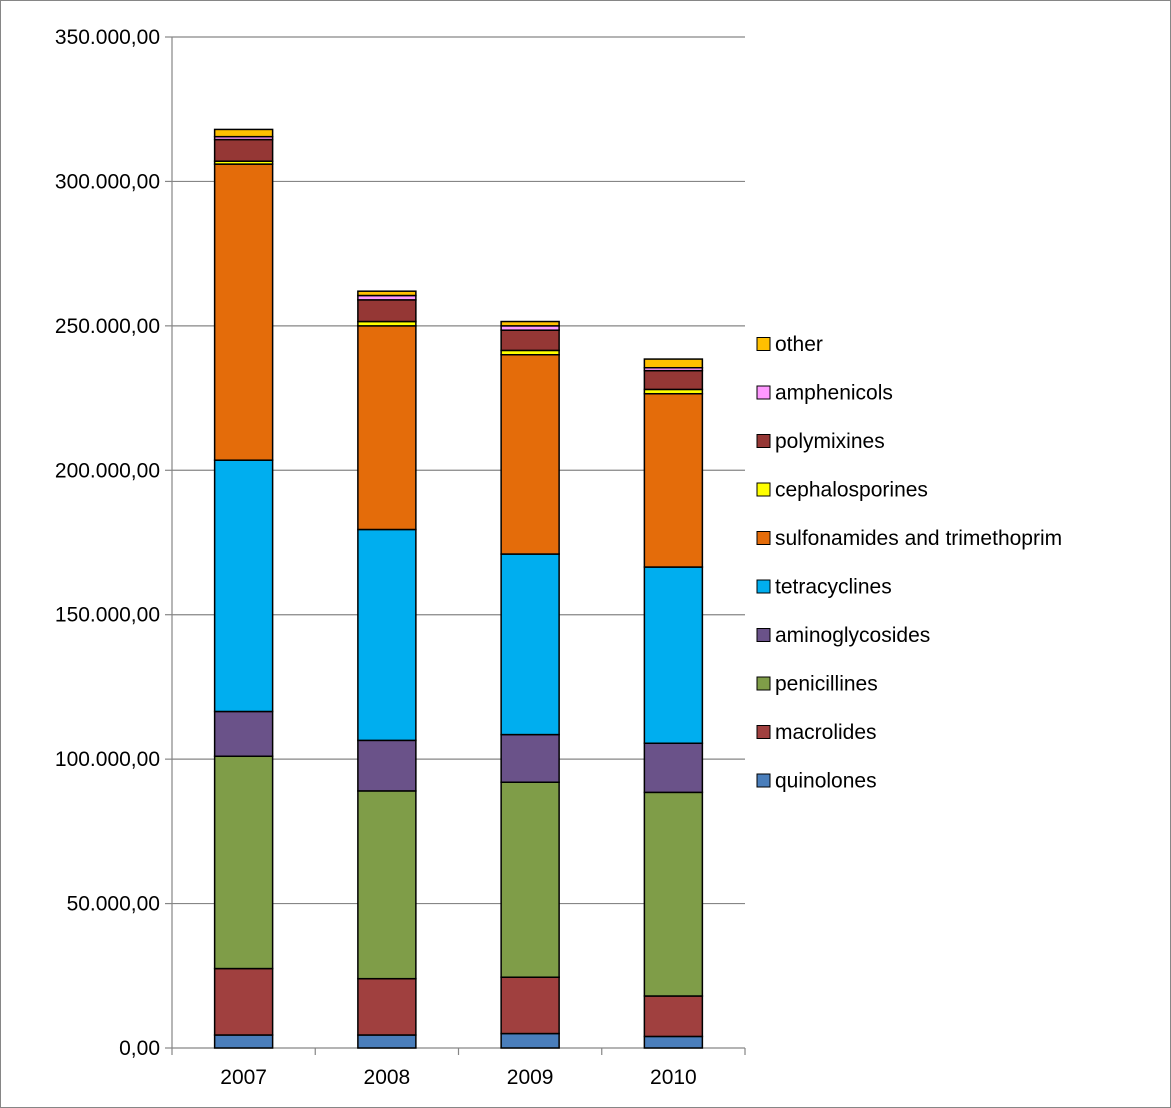  I want to click on legend-label: polymixines, so click(830, 441).